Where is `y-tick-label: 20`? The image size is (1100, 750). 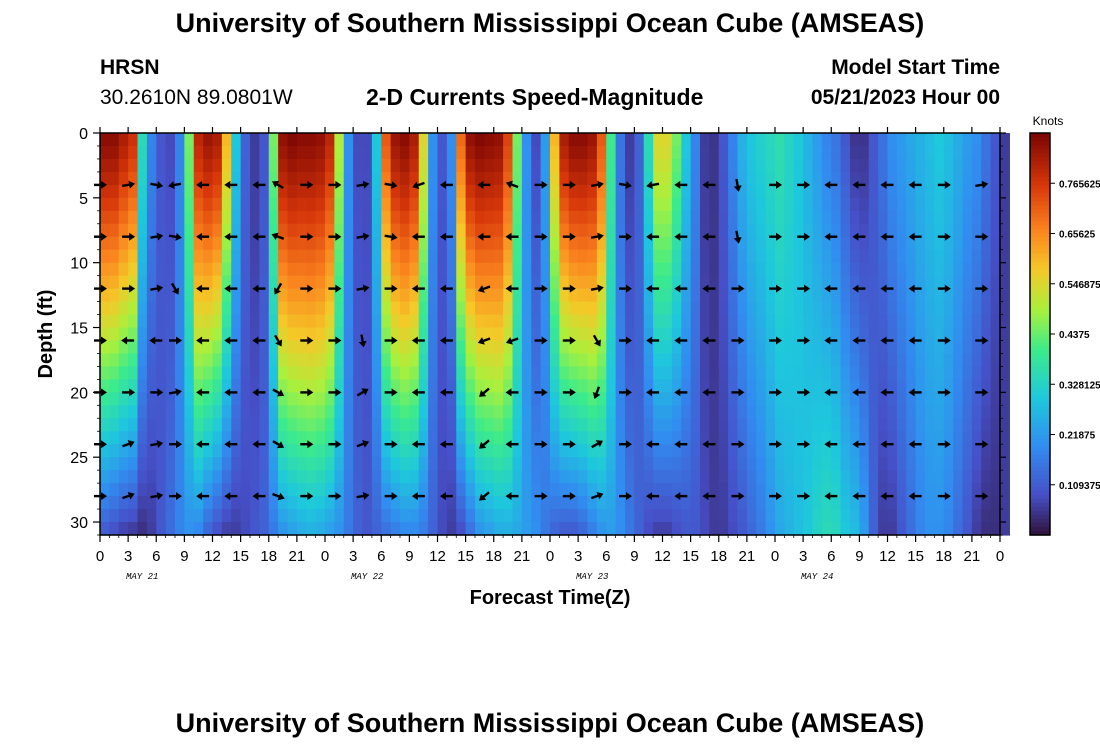
y-tick-label: 20 is located at coordinates (79, 393).